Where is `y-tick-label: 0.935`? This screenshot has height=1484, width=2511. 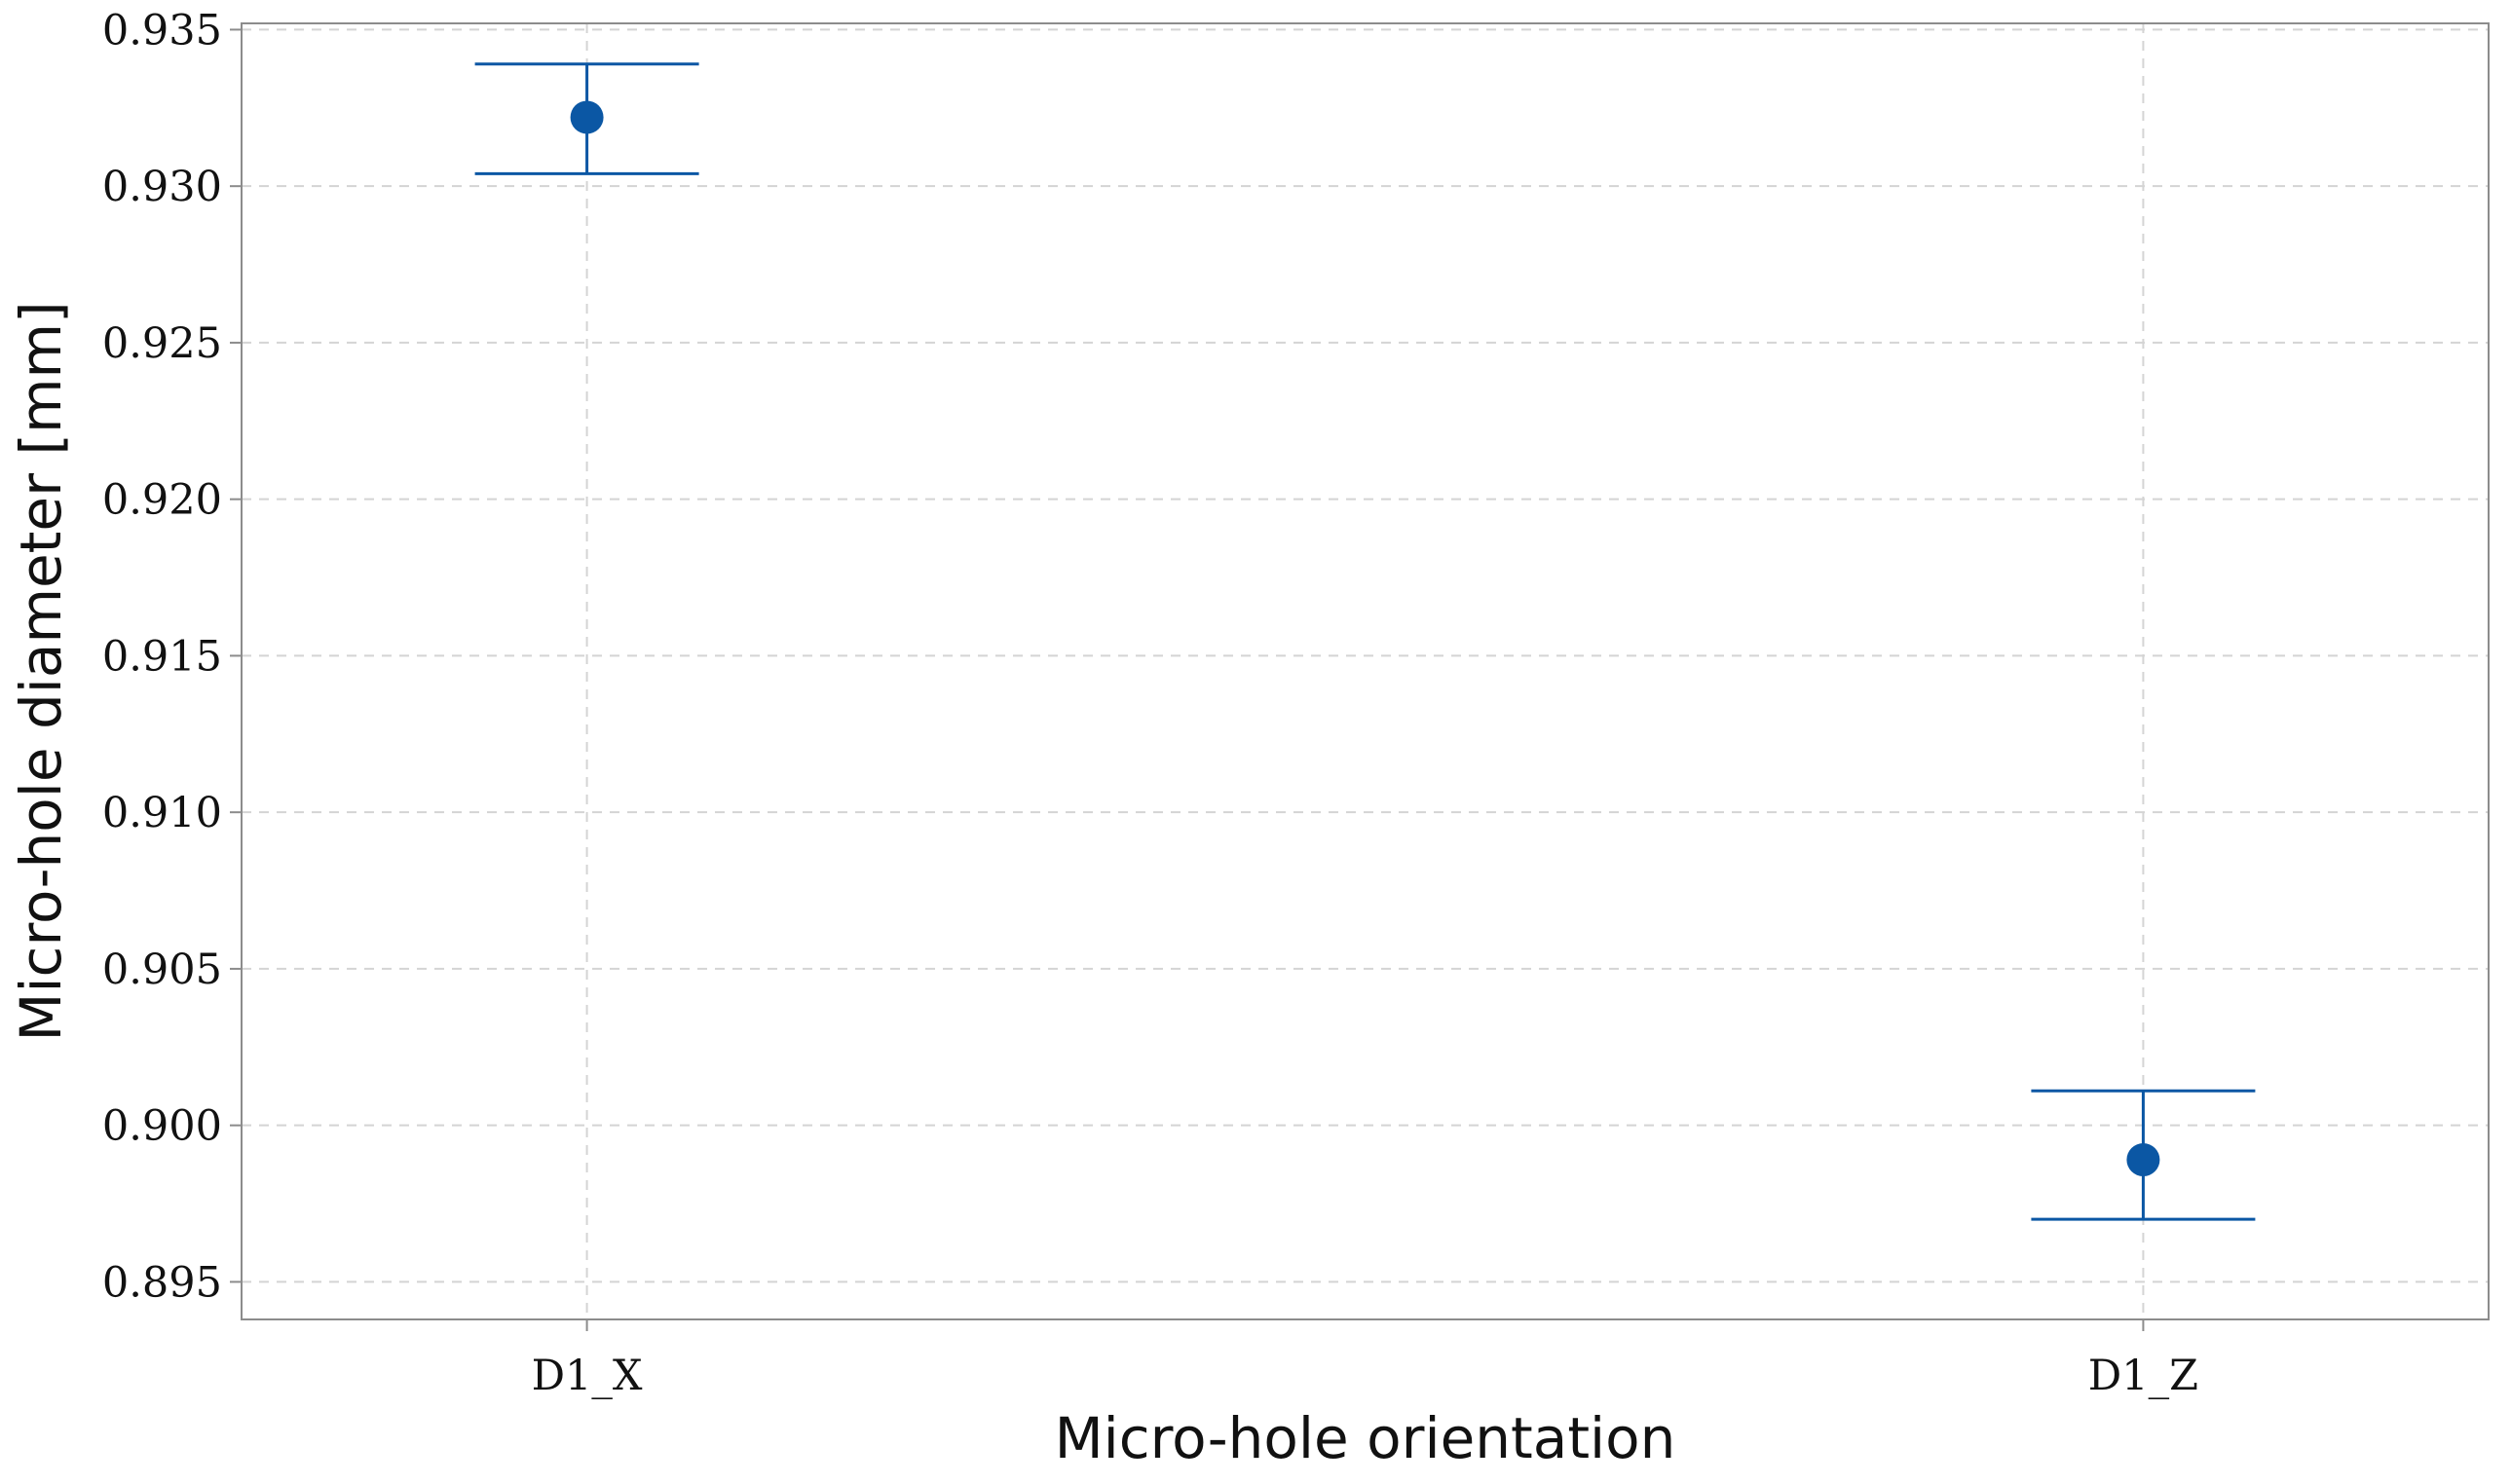
y-tick-label: 0.935 is located at coordinates (162, 30).